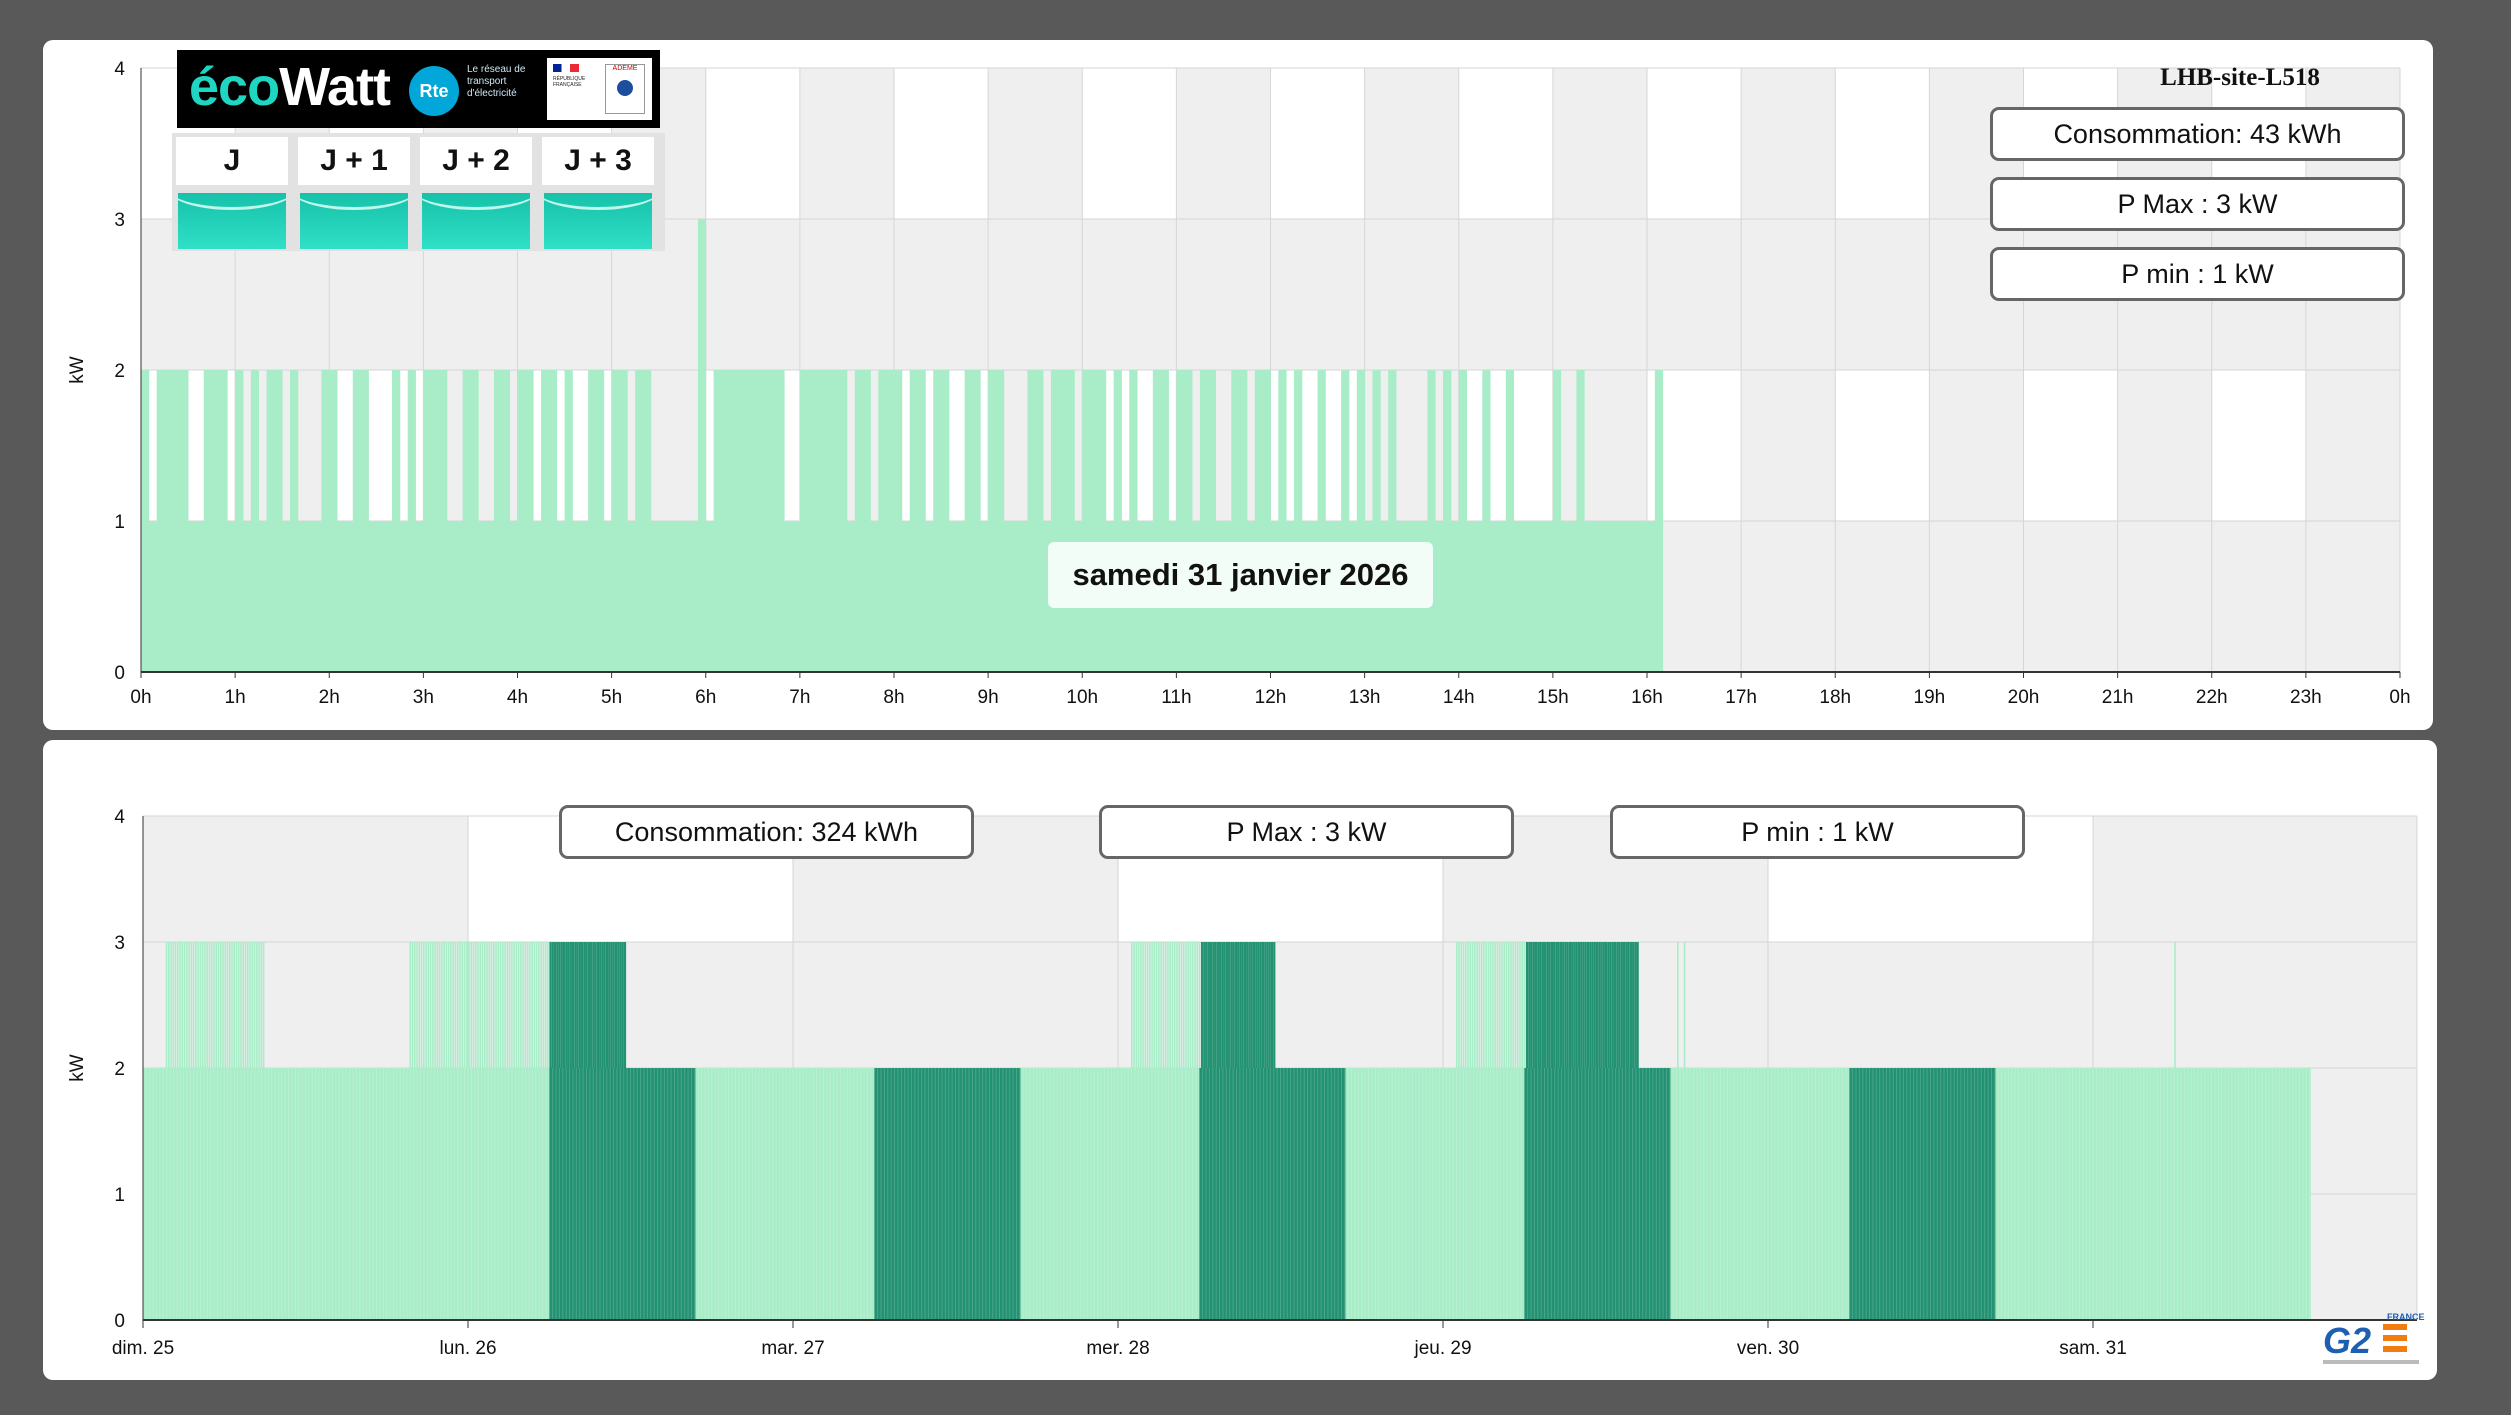 This screenshot has height=1415, width=2511. What do you see at coordinates (1768, 1348) in the screenshot?
I see `x-tick-label: ven. 30` at bounding box center [1768, 1348].